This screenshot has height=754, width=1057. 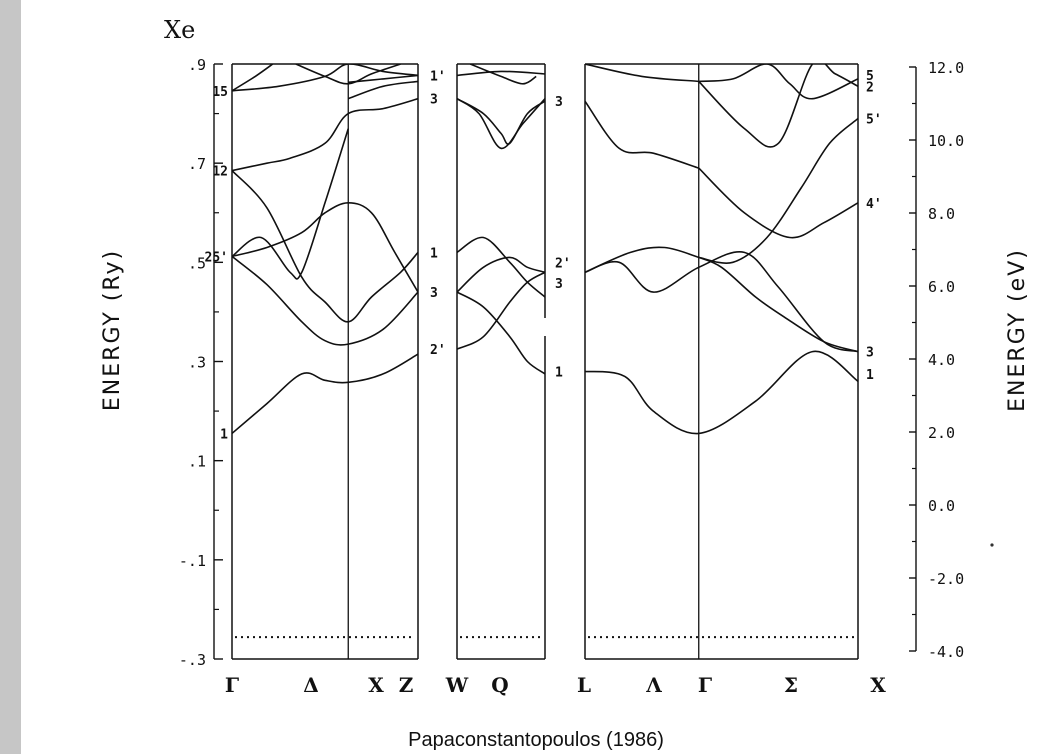 I want to click on k-point-label: Λ, so click(x=653, y=685).